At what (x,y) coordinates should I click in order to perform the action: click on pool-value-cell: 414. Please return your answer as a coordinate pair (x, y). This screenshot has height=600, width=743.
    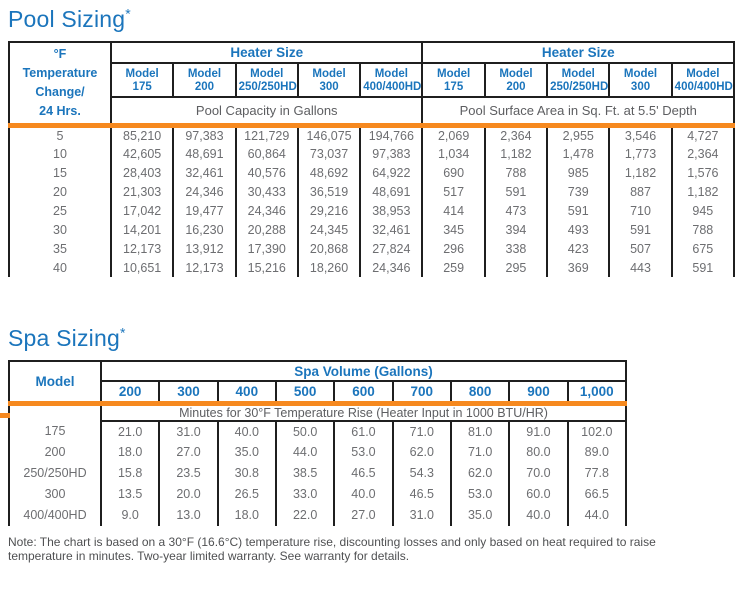
    Looking at the image, I should click on (453, 210).